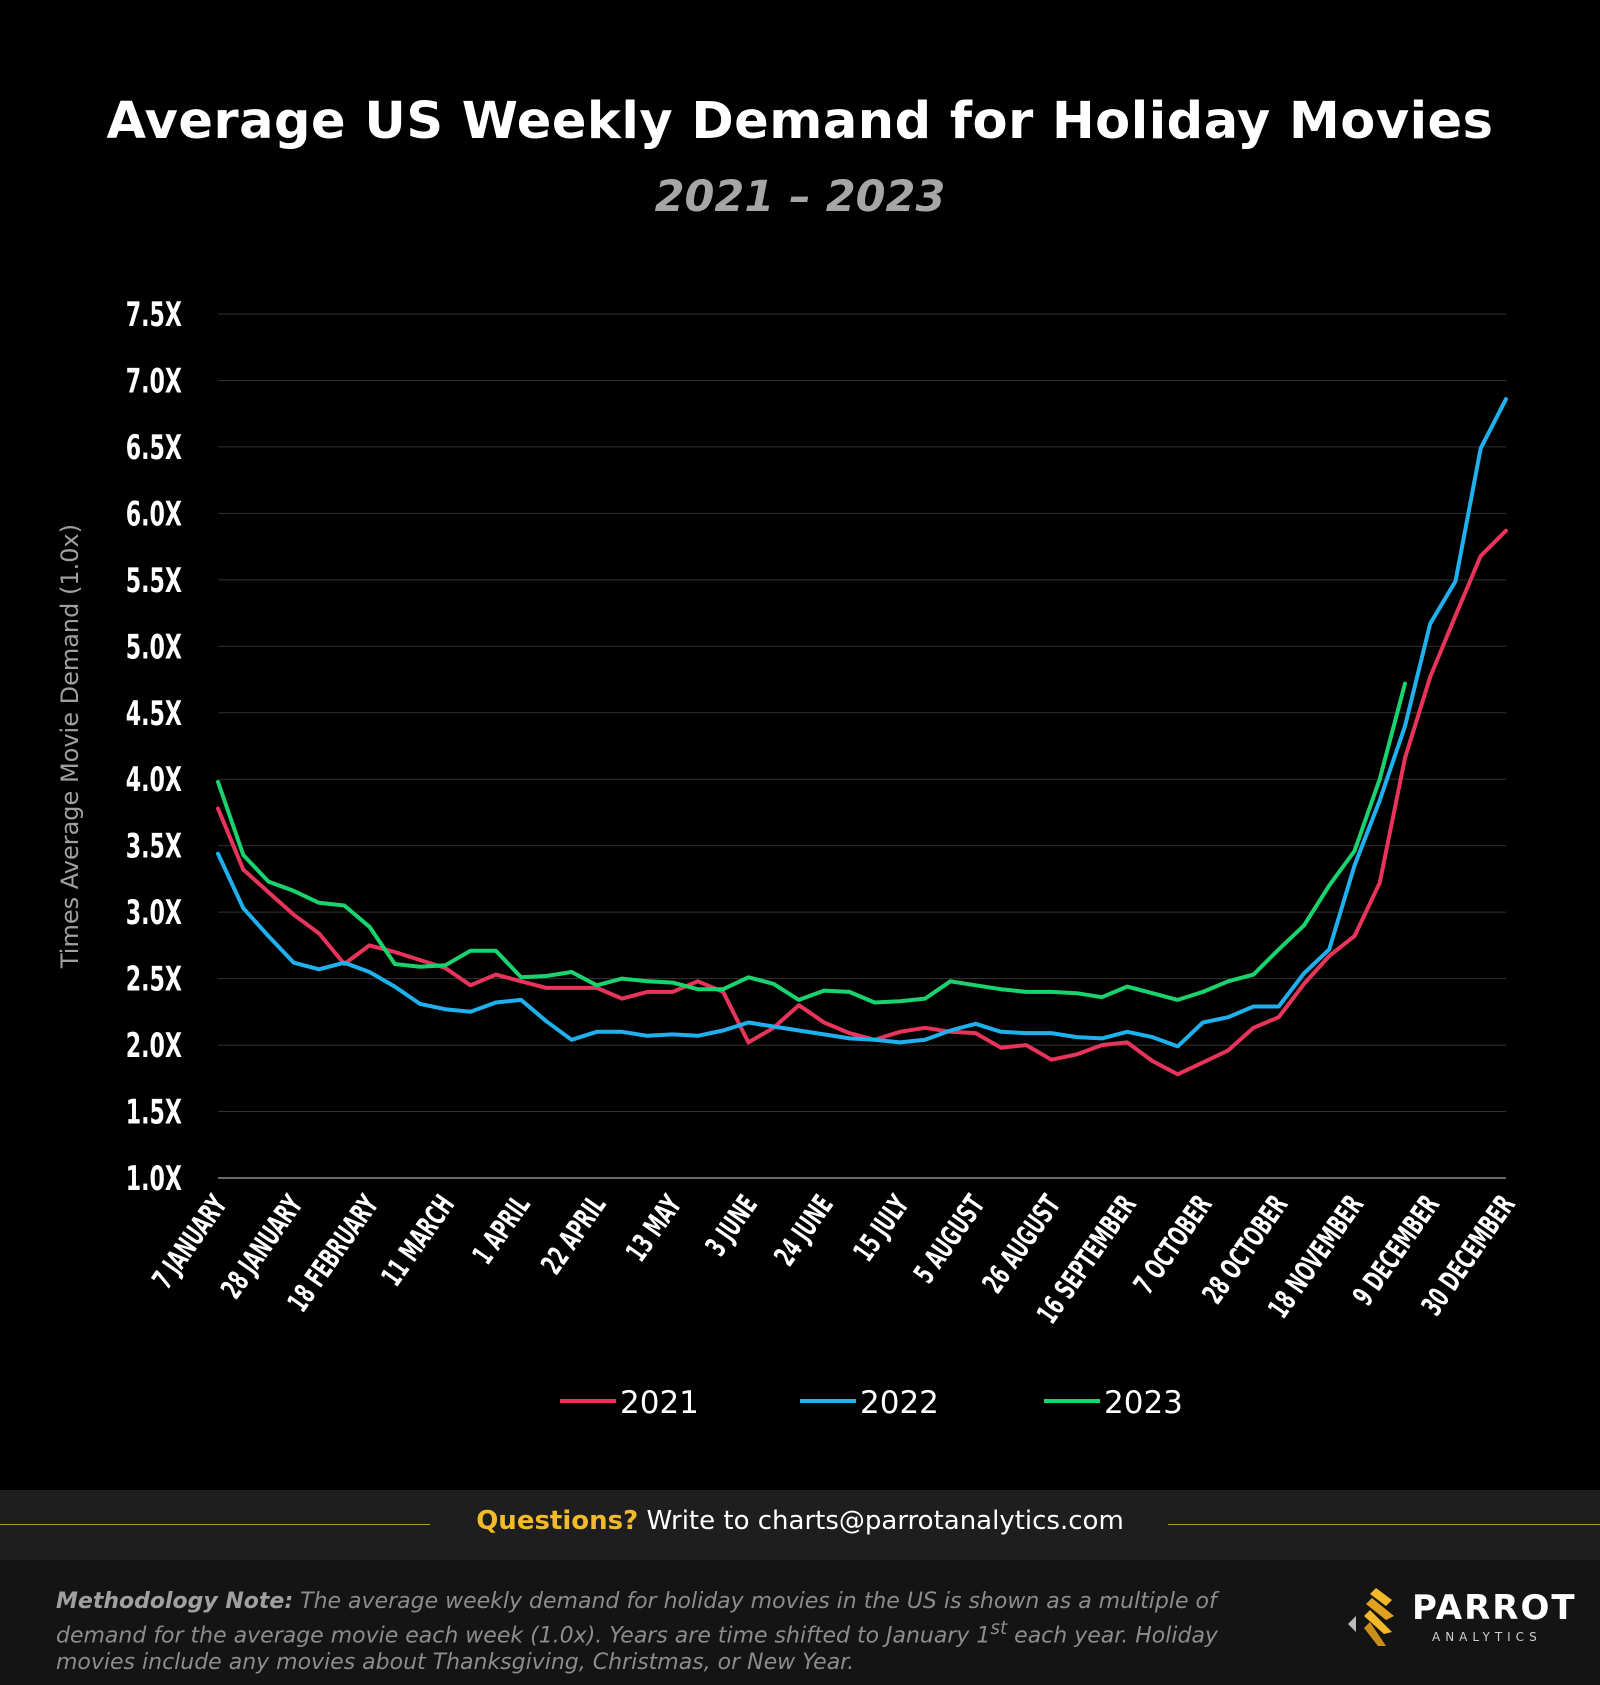 The width and height of the screenshot is (1600, 1685). Describe the element at coordinates (804, 1230) in the screenshot. I see `x-tick-label: 24 JUNE` at that location.